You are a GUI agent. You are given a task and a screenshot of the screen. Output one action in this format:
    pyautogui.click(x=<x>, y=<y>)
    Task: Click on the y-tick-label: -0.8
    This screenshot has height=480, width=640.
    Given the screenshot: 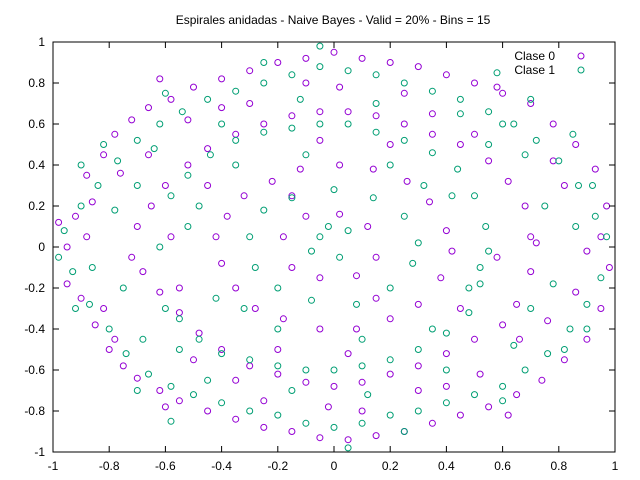 What is the action you would take?
    pyautogui.click(x=34, y=411)
    